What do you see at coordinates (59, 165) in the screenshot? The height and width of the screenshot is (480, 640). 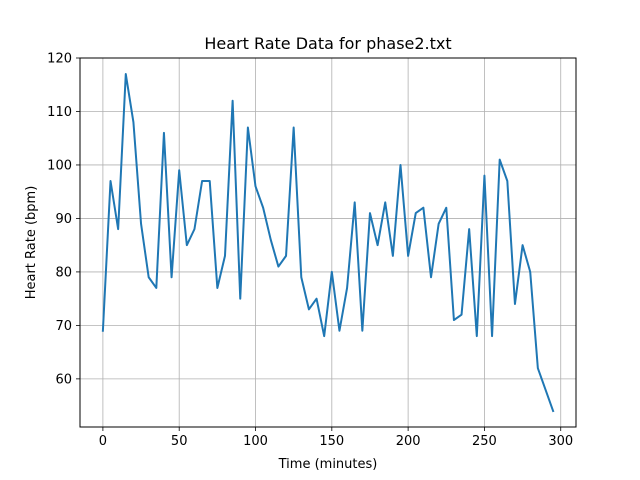 I see `y-tick-label: 100` at bounding box center [59, 165].